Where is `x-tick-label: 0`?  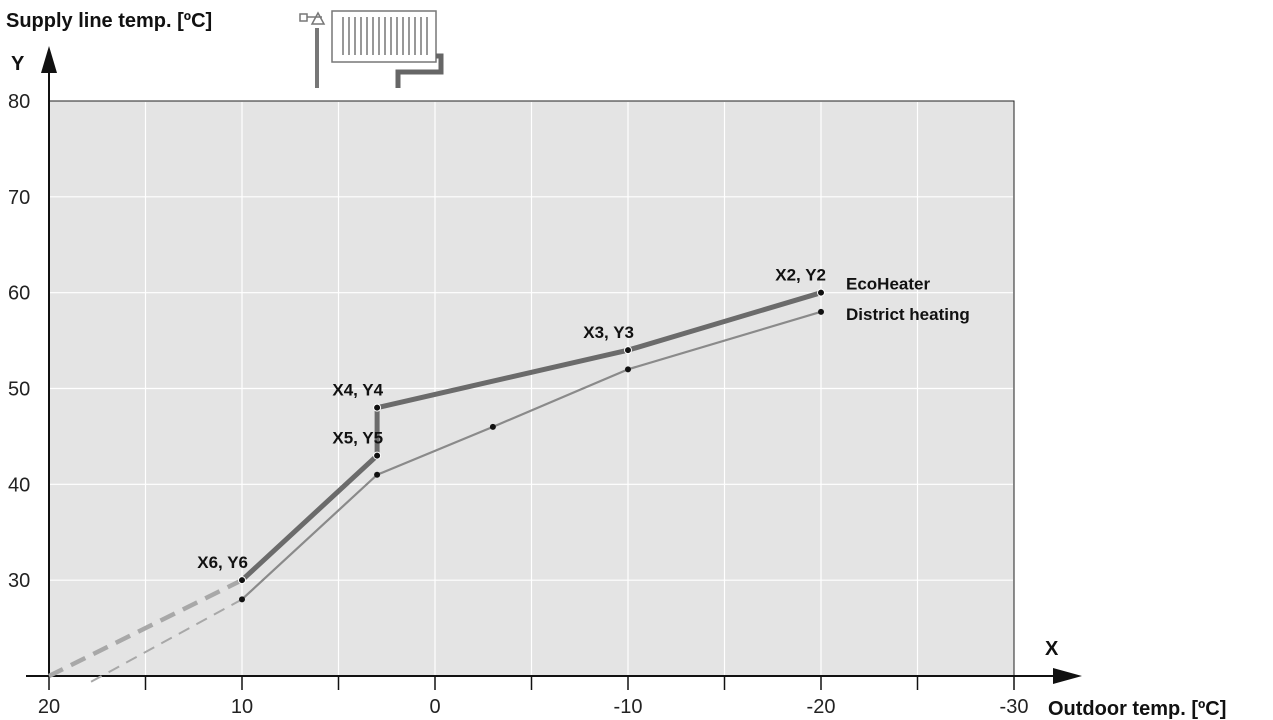 x-tick-label: 0 is located at coordinates (434, 707).